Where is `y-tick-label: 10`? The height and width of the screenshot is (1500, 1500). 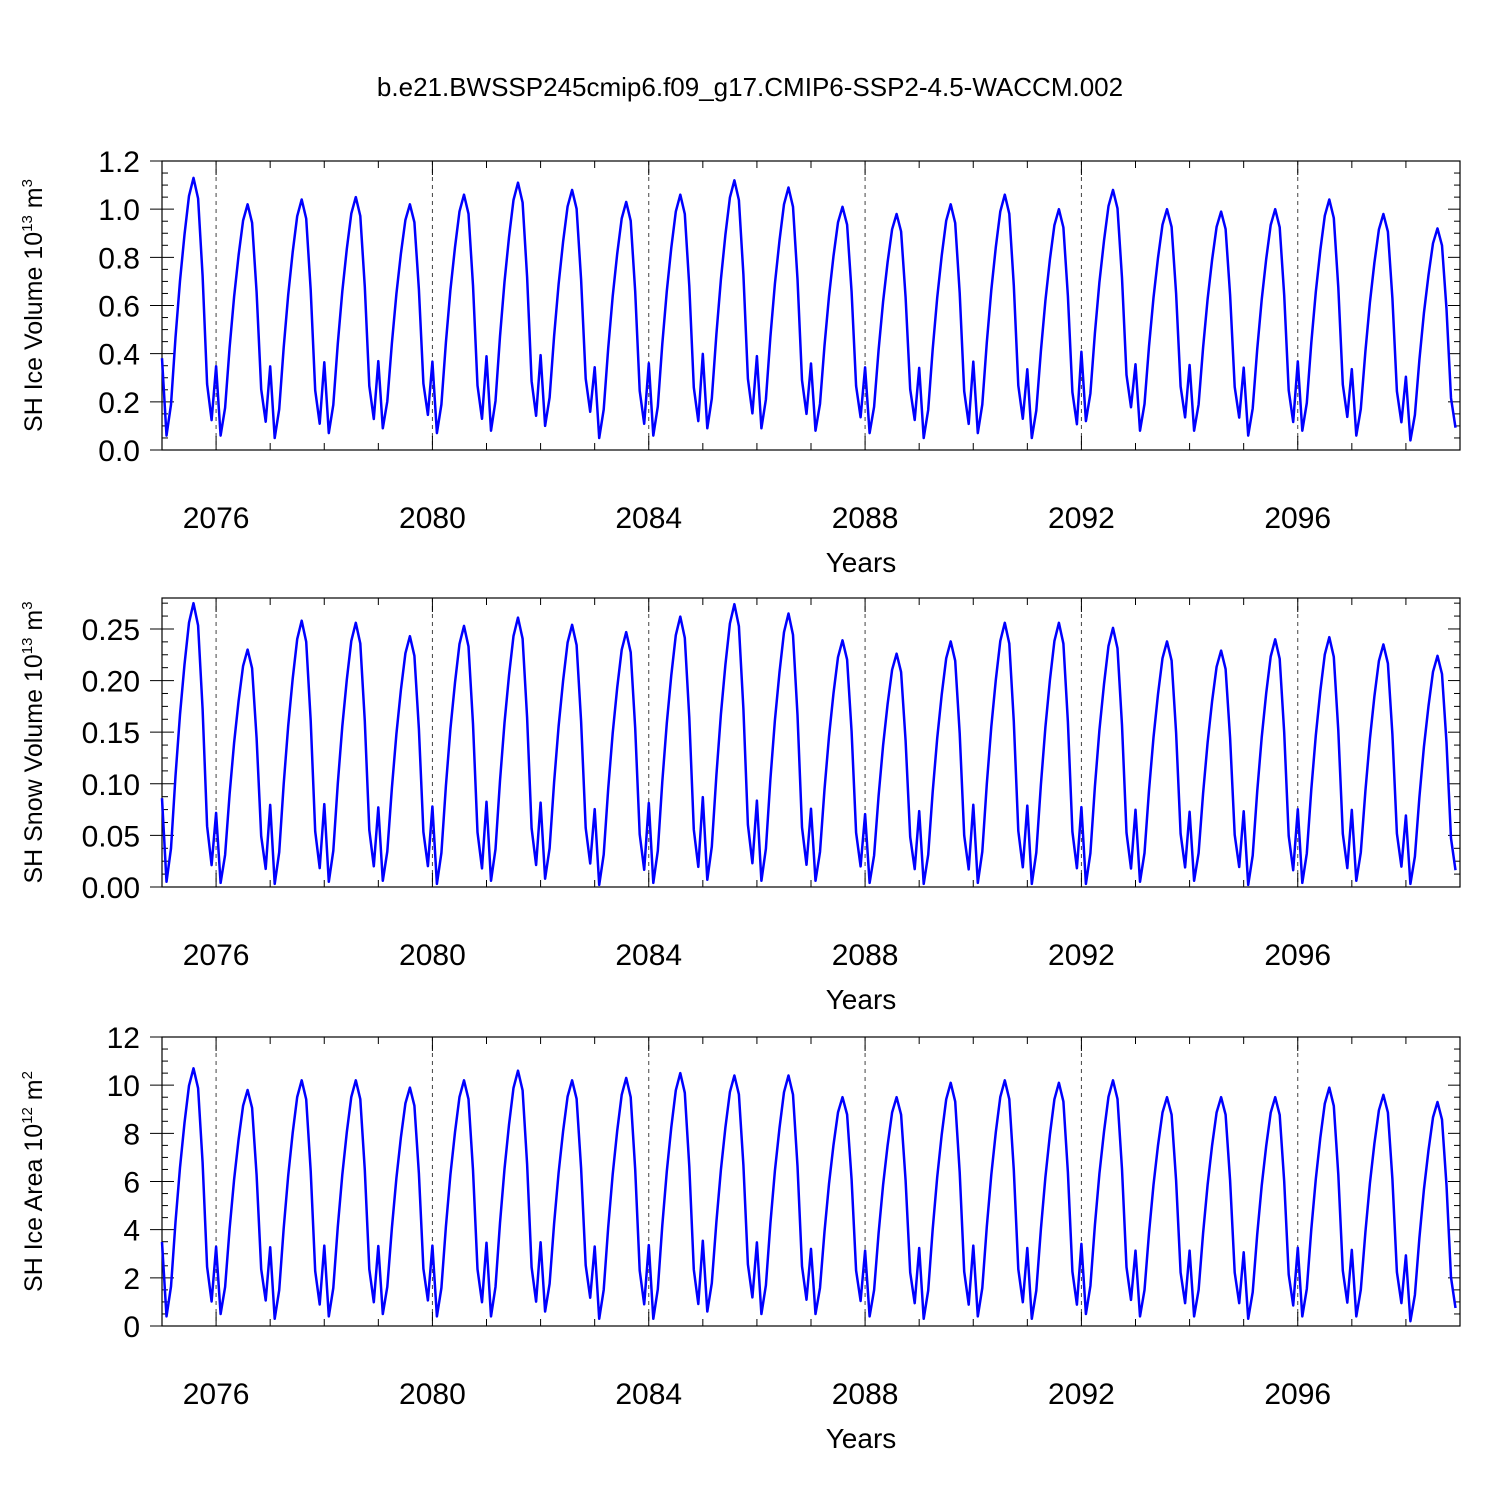
y-tick-label: 10 is located at coordinates (123, 1086).